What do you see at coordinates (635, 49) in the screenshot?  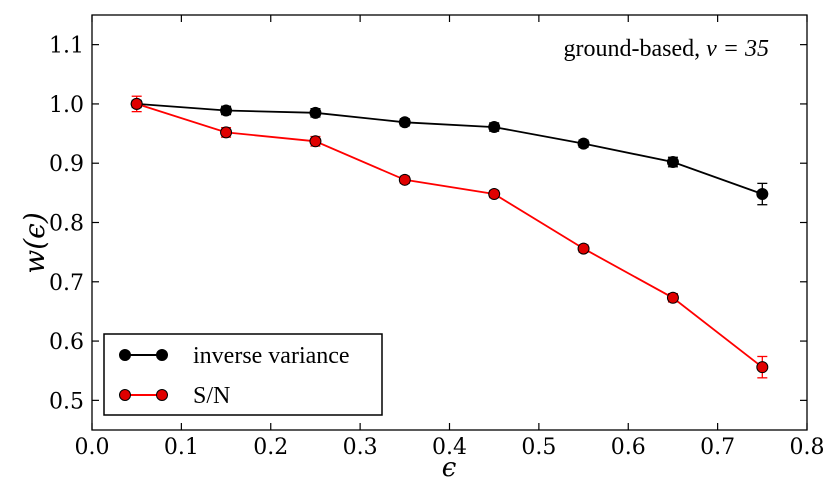 I see `annotation-prefix: ground-based,` at bounding box center [635, 49].